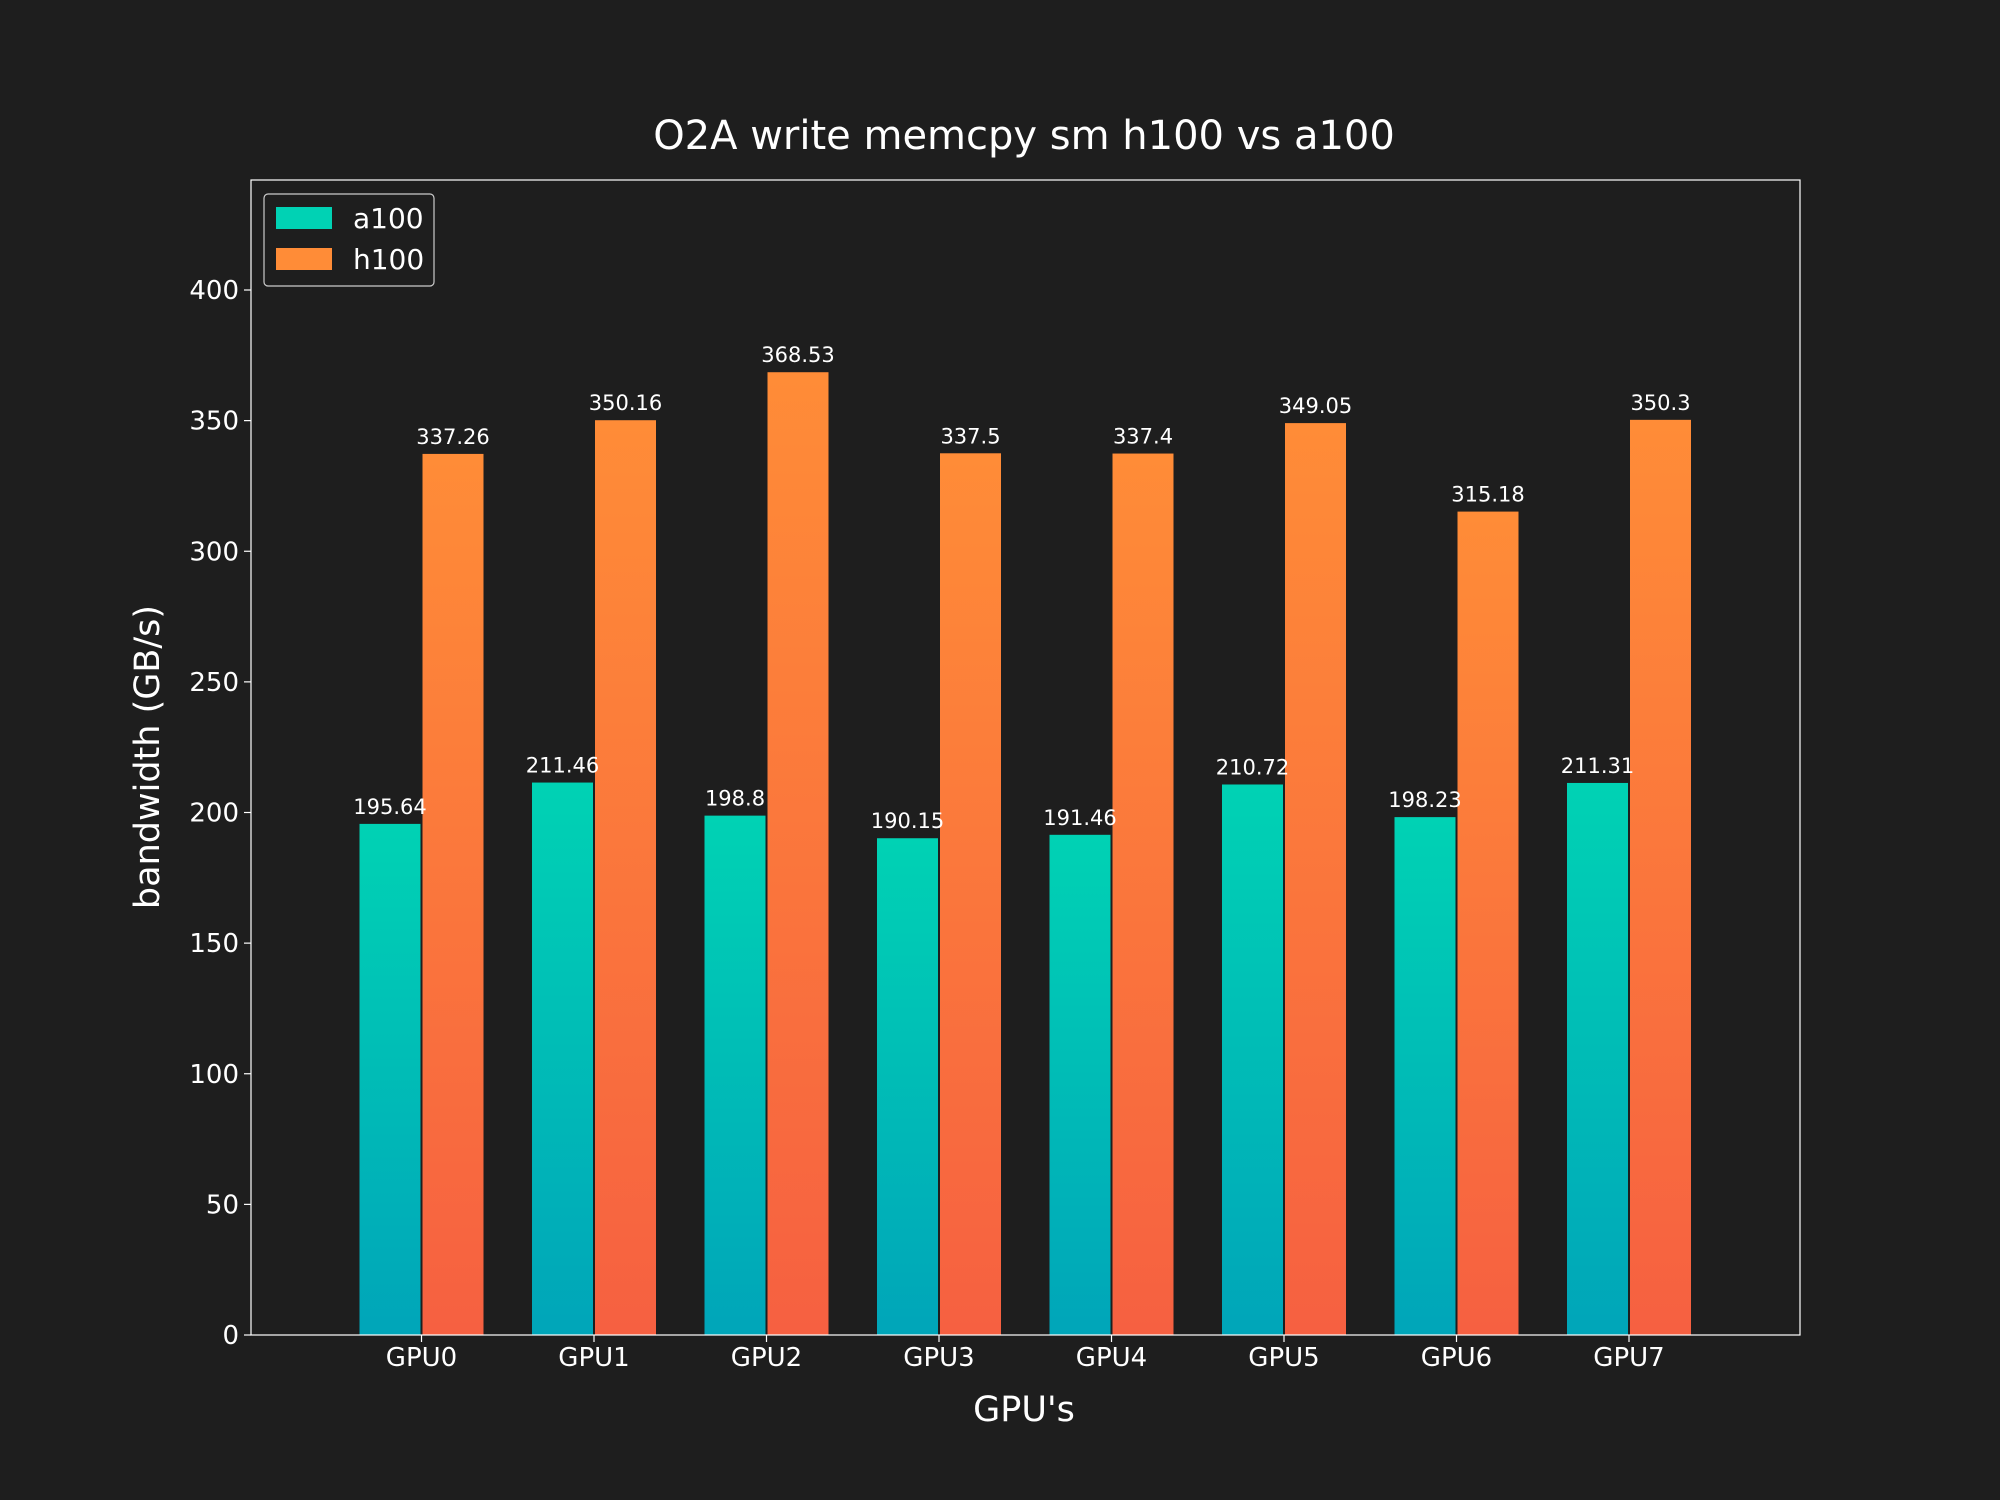 The height and width of the screenshot is (1500, 2000). I want to click on legend-label-a100: a100, so click(388, 218).